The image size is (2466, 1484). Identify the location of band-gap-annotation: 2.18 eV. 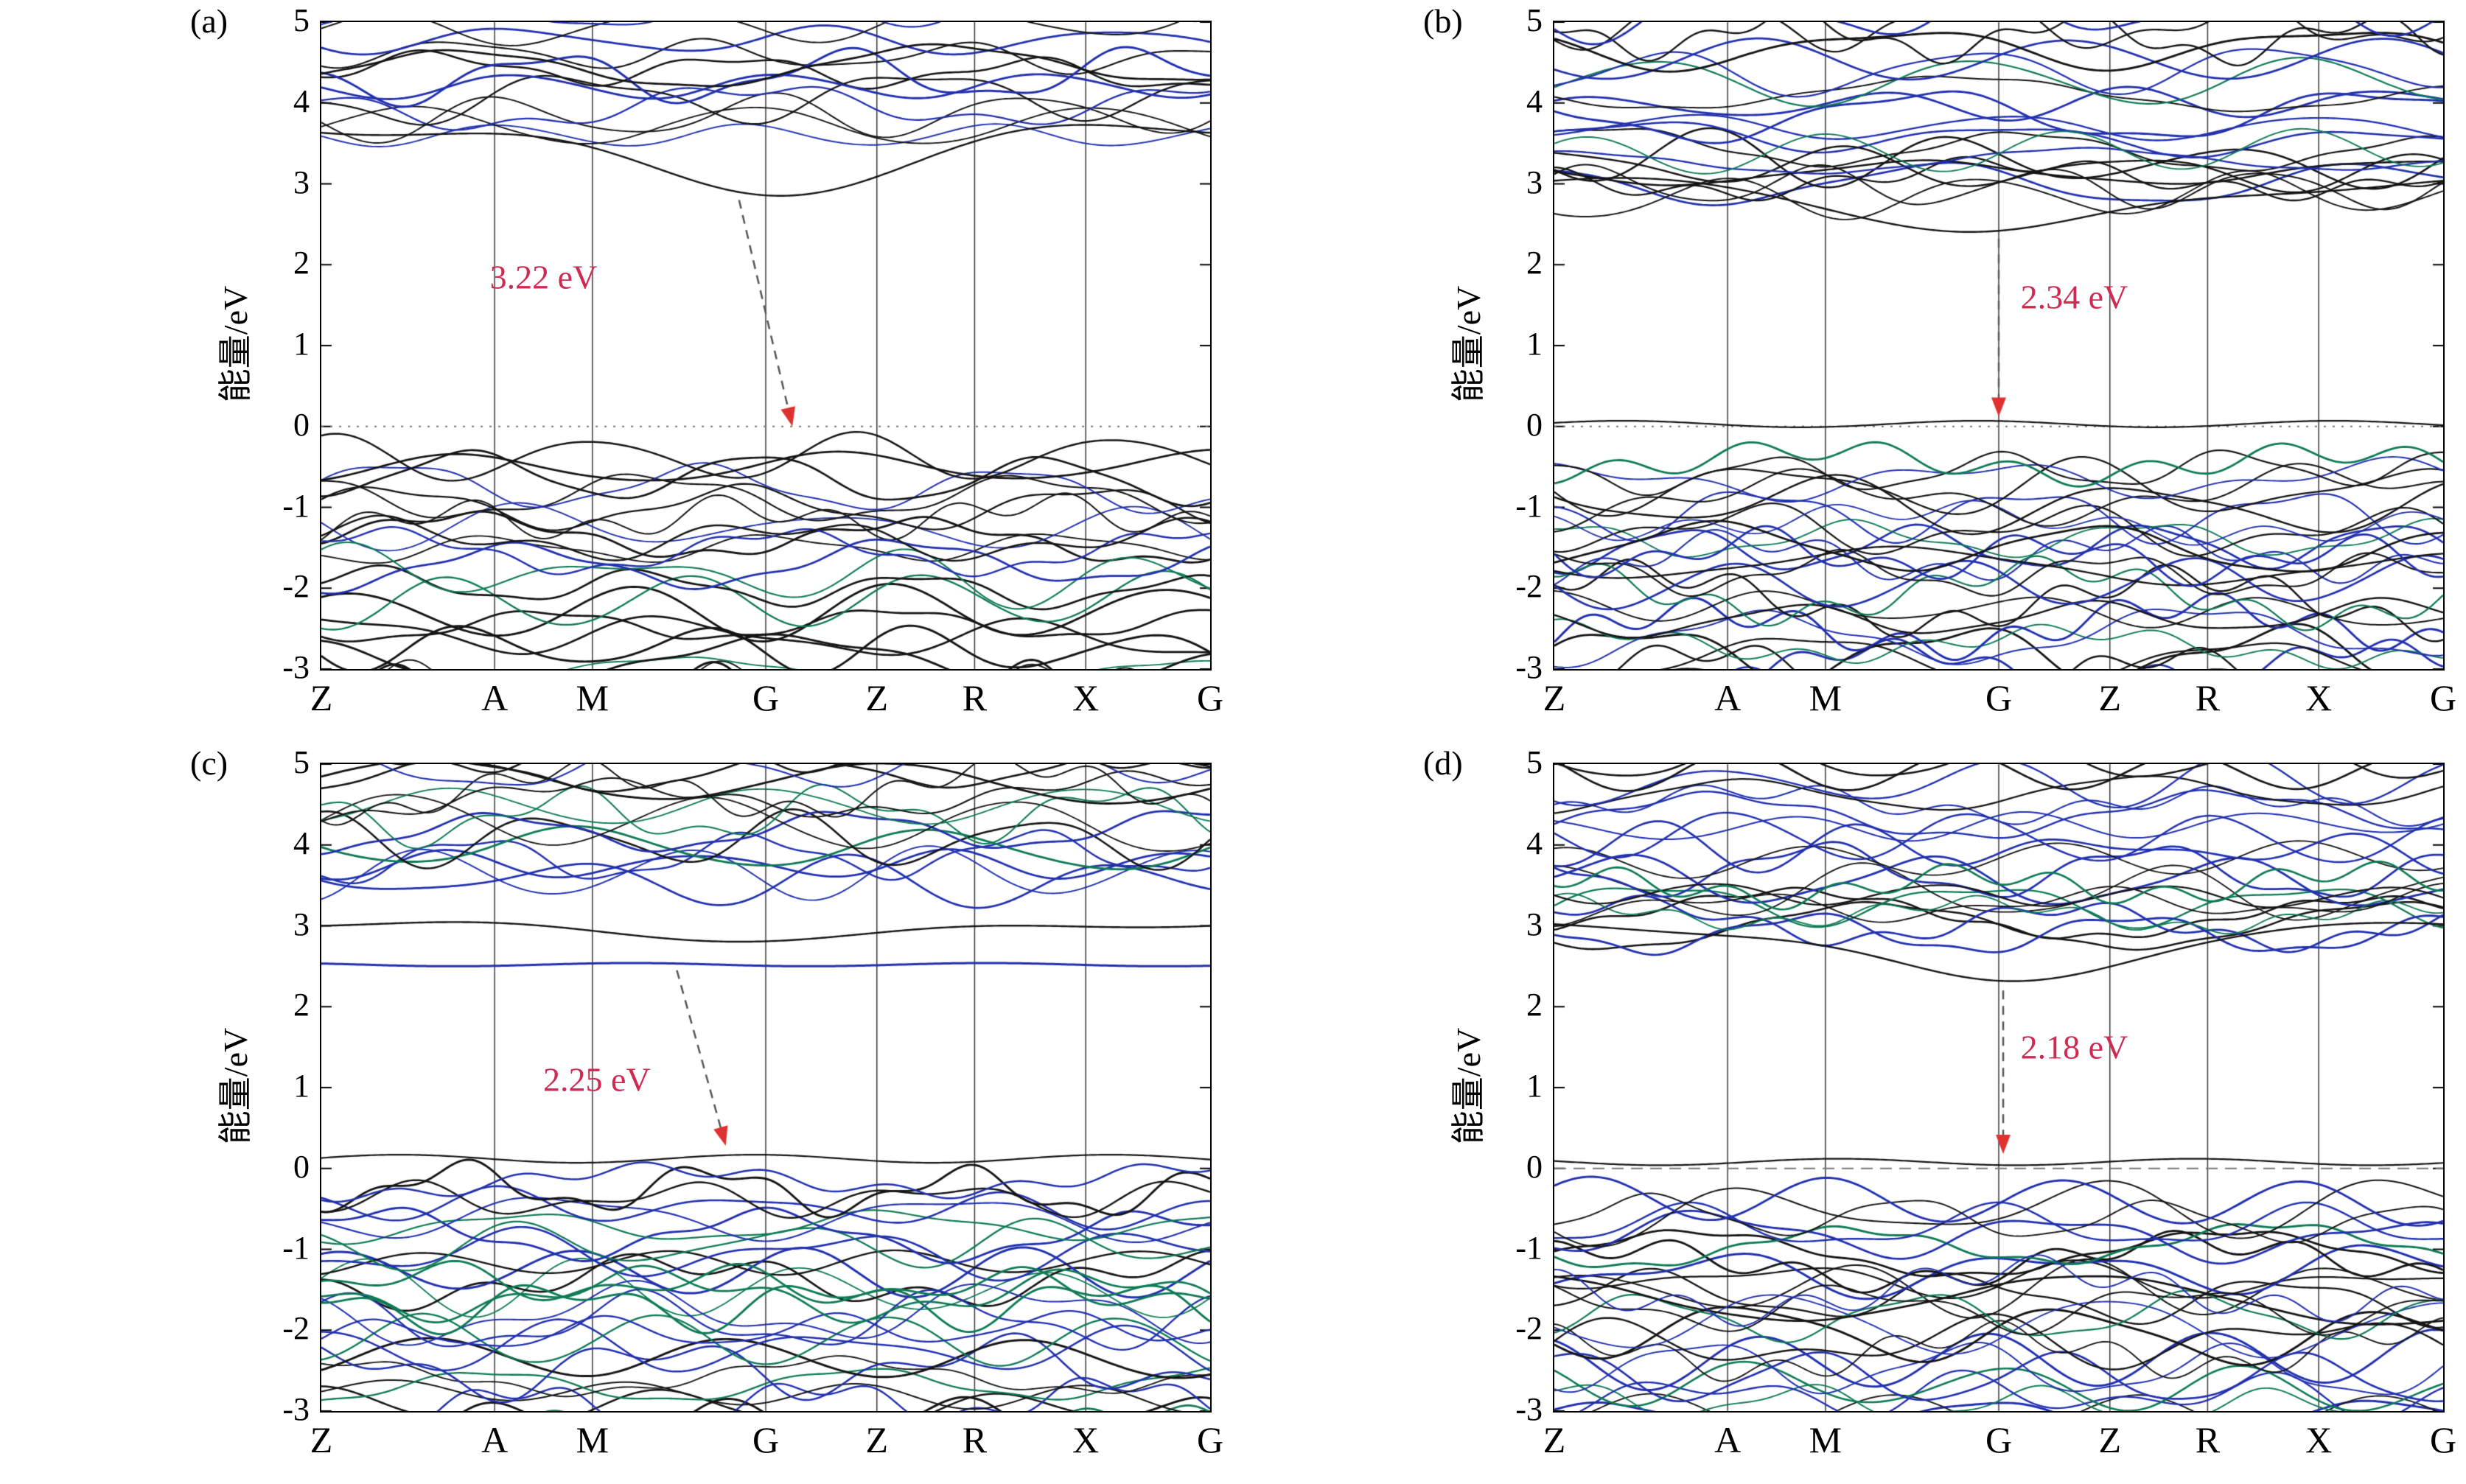
(2074, 1047).